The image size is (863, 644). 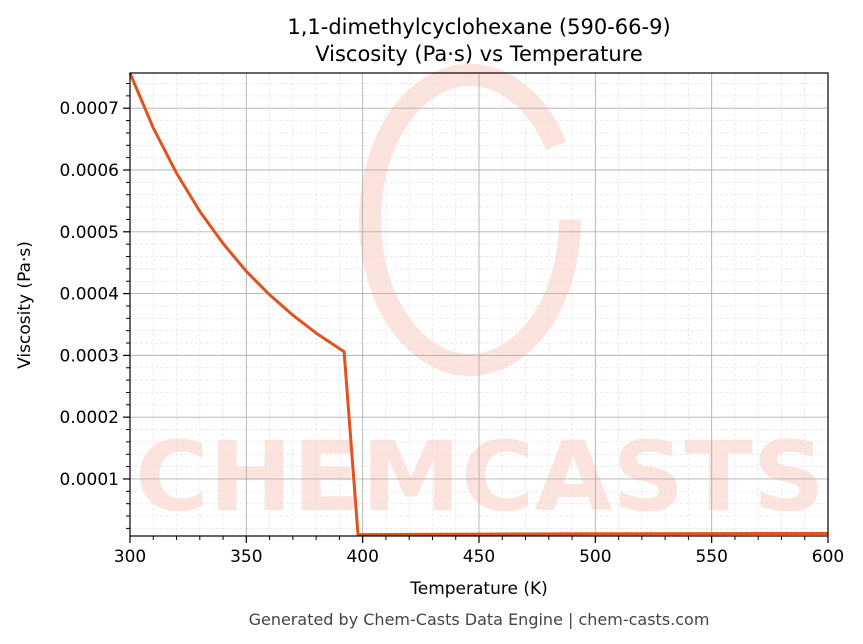 What do you see at coordinates (479, 54) in the screenshot?
I see `chart-subtitle: Viscosity (Pa·s) vs Temperature` at bounding box center [479, 54].